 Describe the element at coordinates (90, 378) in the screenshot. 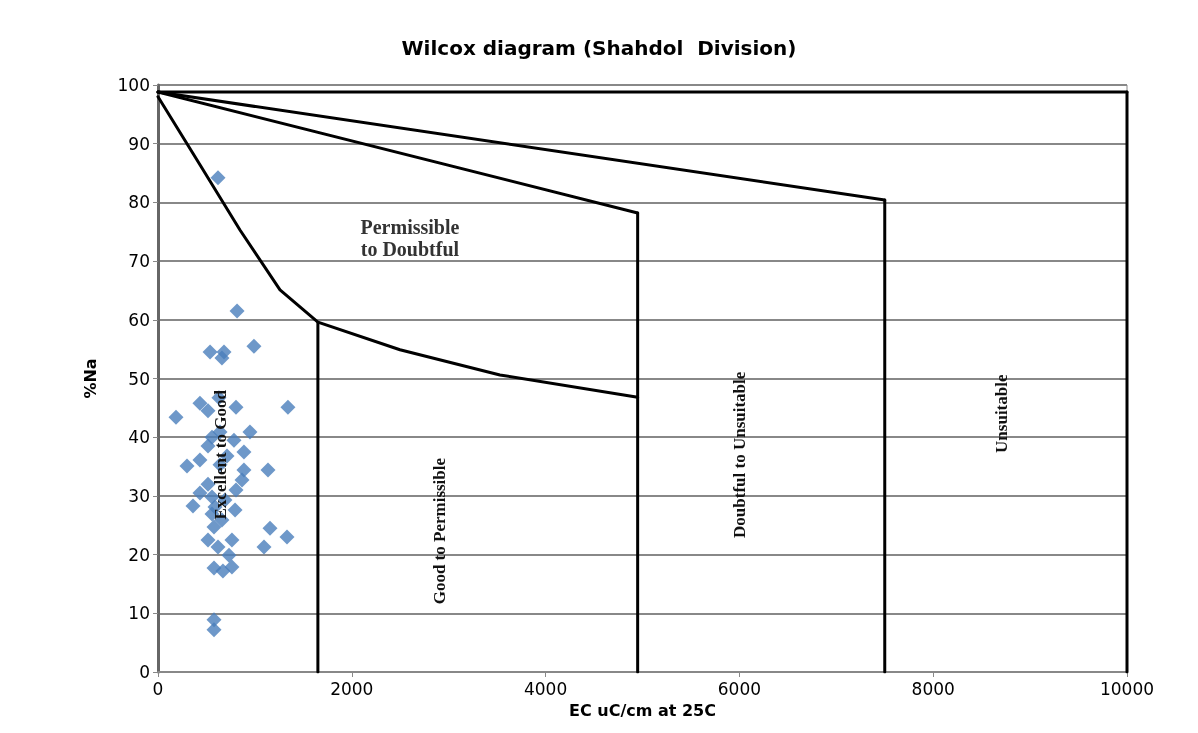

I see `y-axis-title: %Na` at that location.